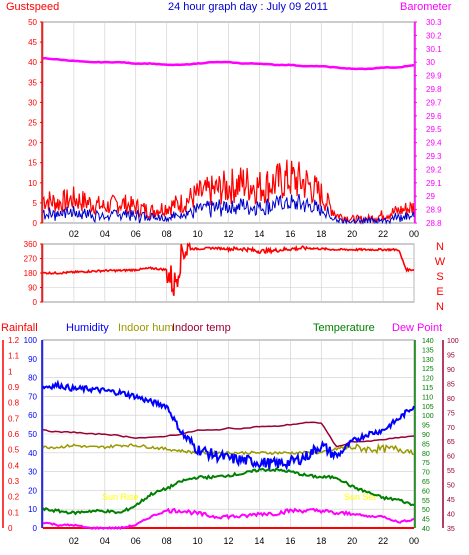  I want to click on temperature-tick-label: 75, so click(426, 463).